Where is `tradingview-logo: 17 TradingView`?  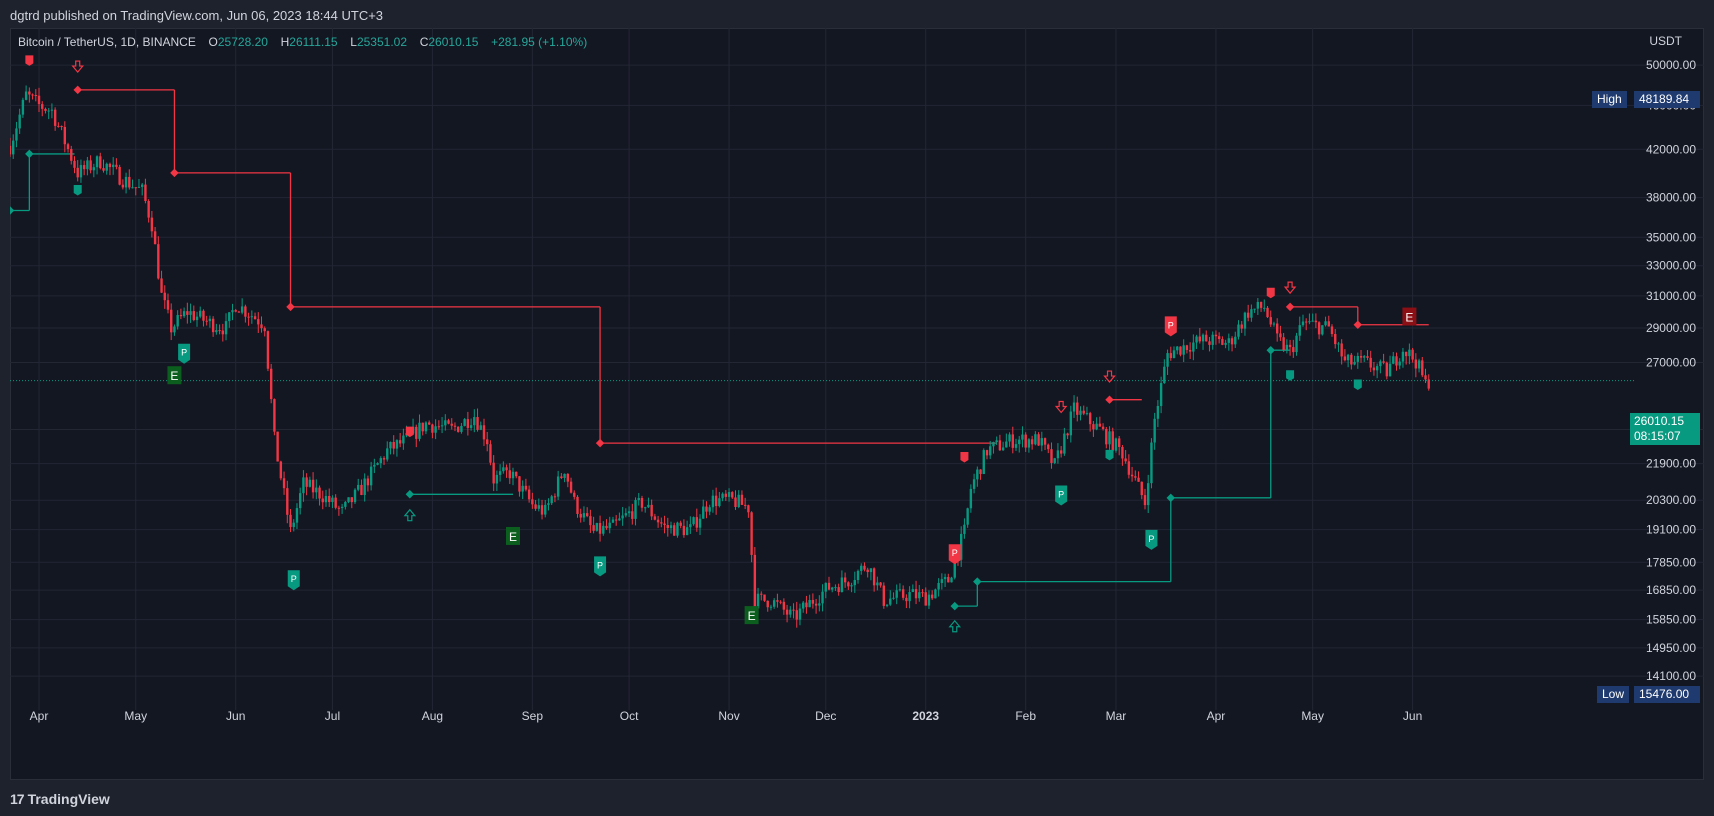 tradingview-logo: 17 TradingView is located at coordinates (60, 799).